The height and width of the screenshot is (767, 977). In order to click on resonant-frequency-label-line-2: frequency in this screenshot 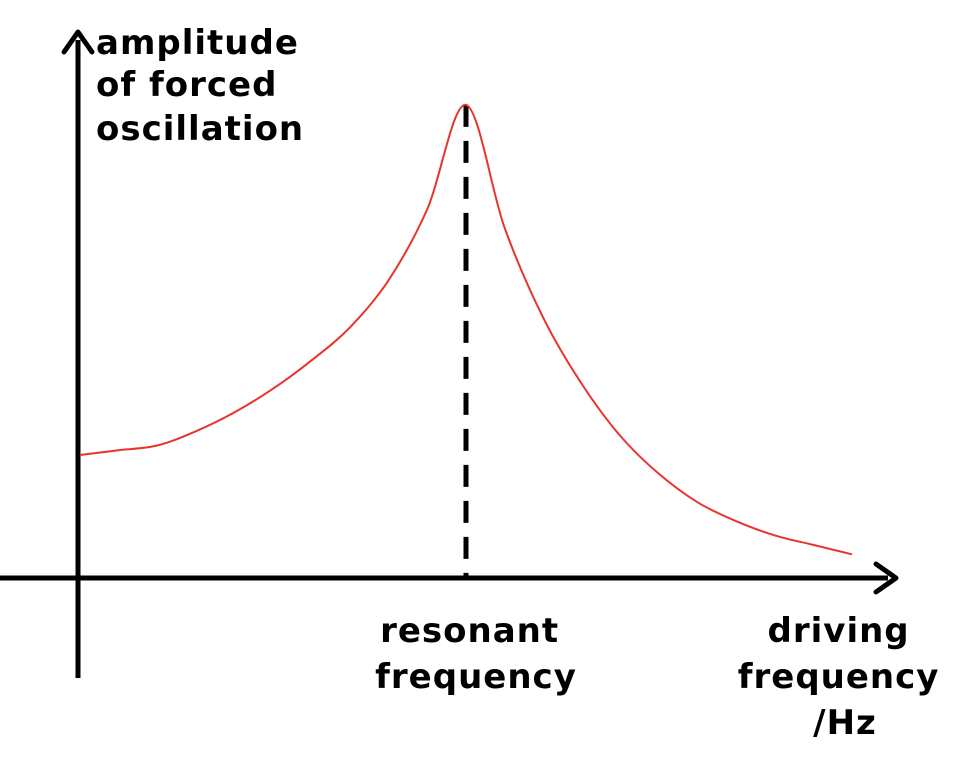, I will do `click(476, 677)`.